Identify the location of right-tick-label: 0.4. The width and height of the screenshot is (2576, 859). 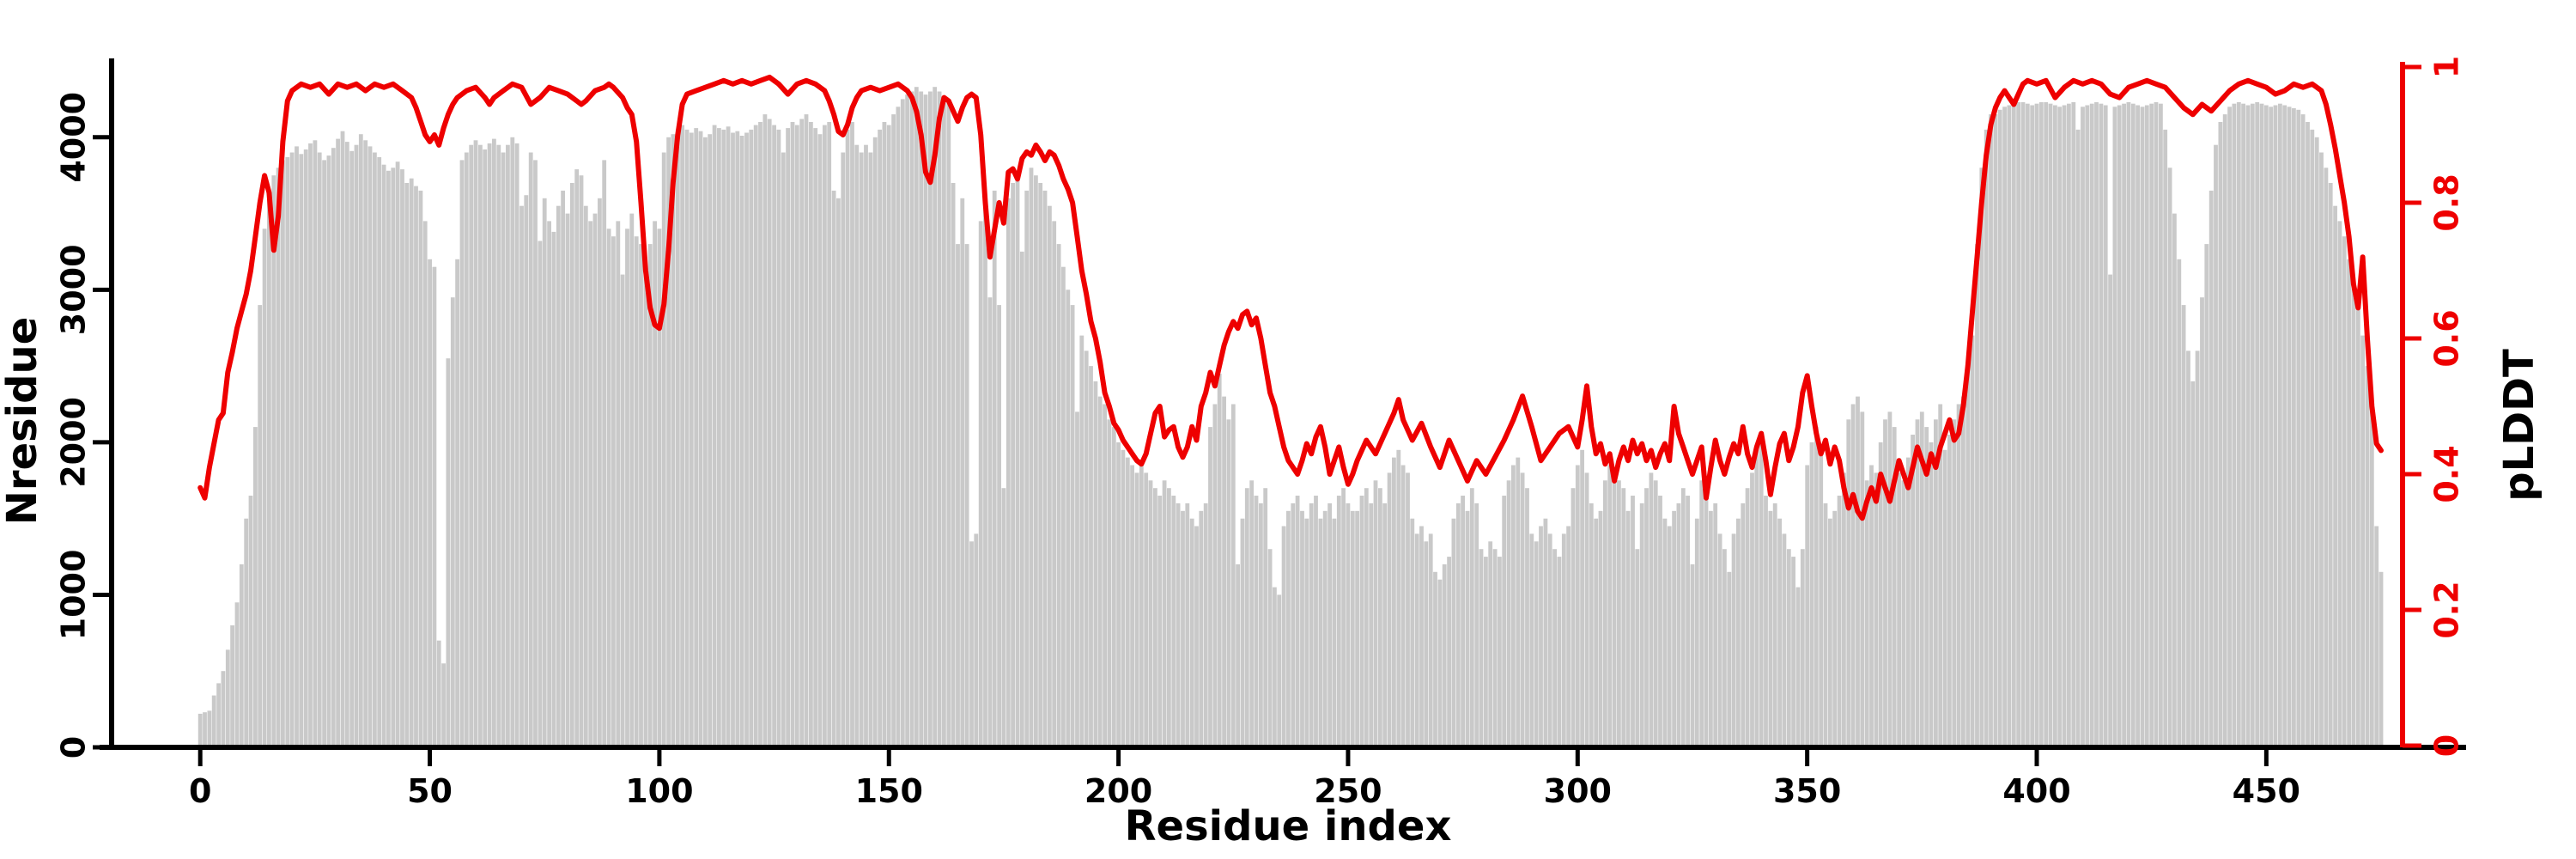
(2447, 474).